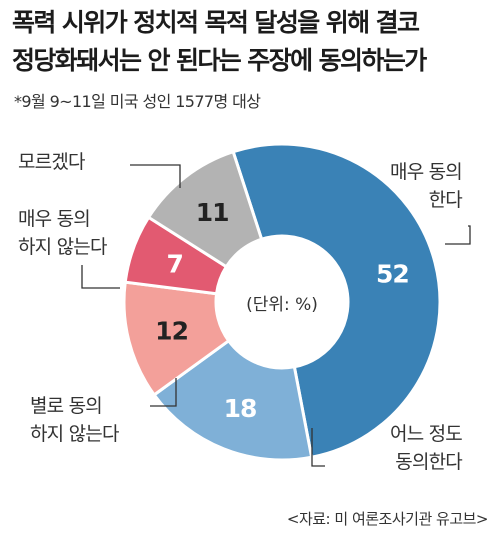  I want to click on unit-label: (단위: %), so click(282, 305).